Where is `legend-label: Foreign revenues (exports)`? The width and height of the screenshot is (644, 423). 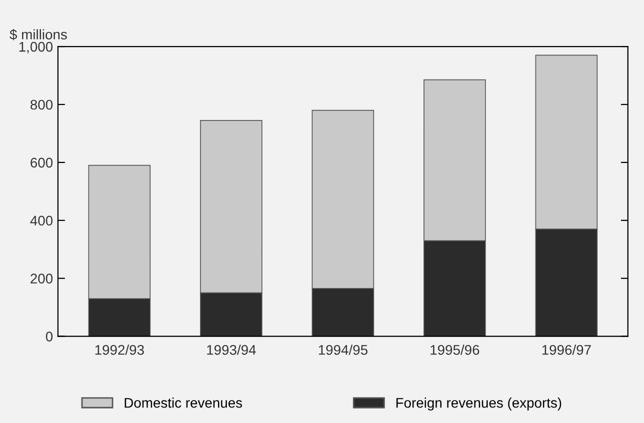 legend-label: Foreign revenues (exports) is located at coordinates (479, 404).